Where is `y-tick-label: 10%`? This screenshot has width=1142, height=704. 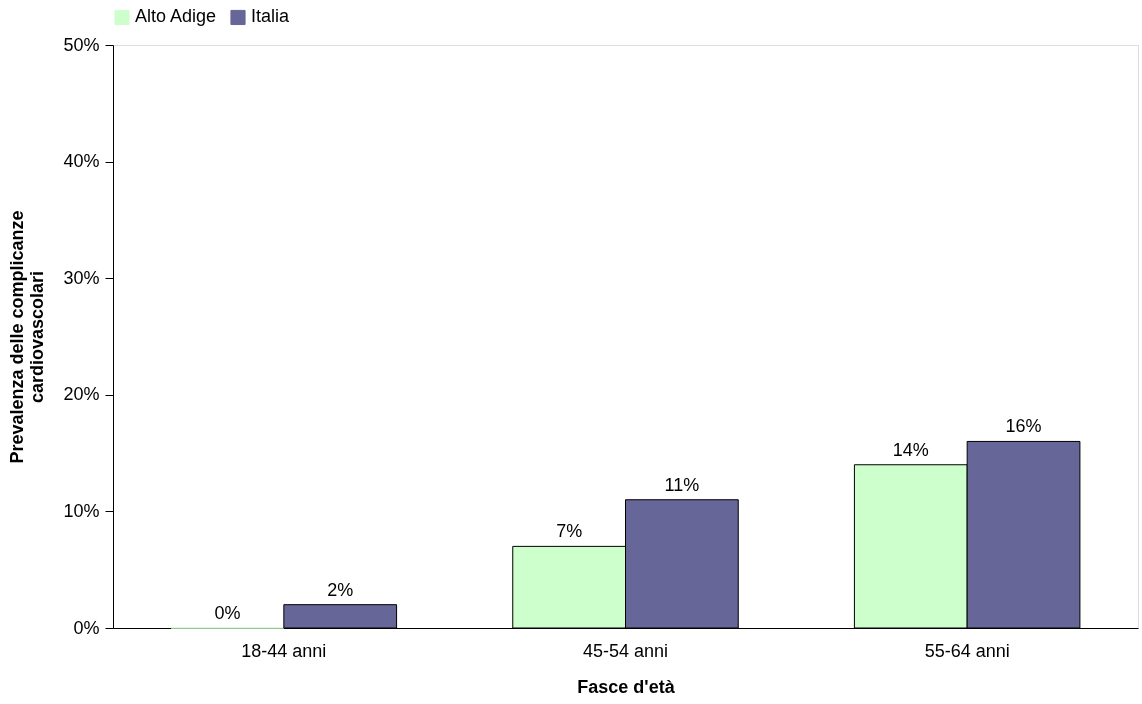 y-tick-label: 10% is located at coordinates (81, 510).